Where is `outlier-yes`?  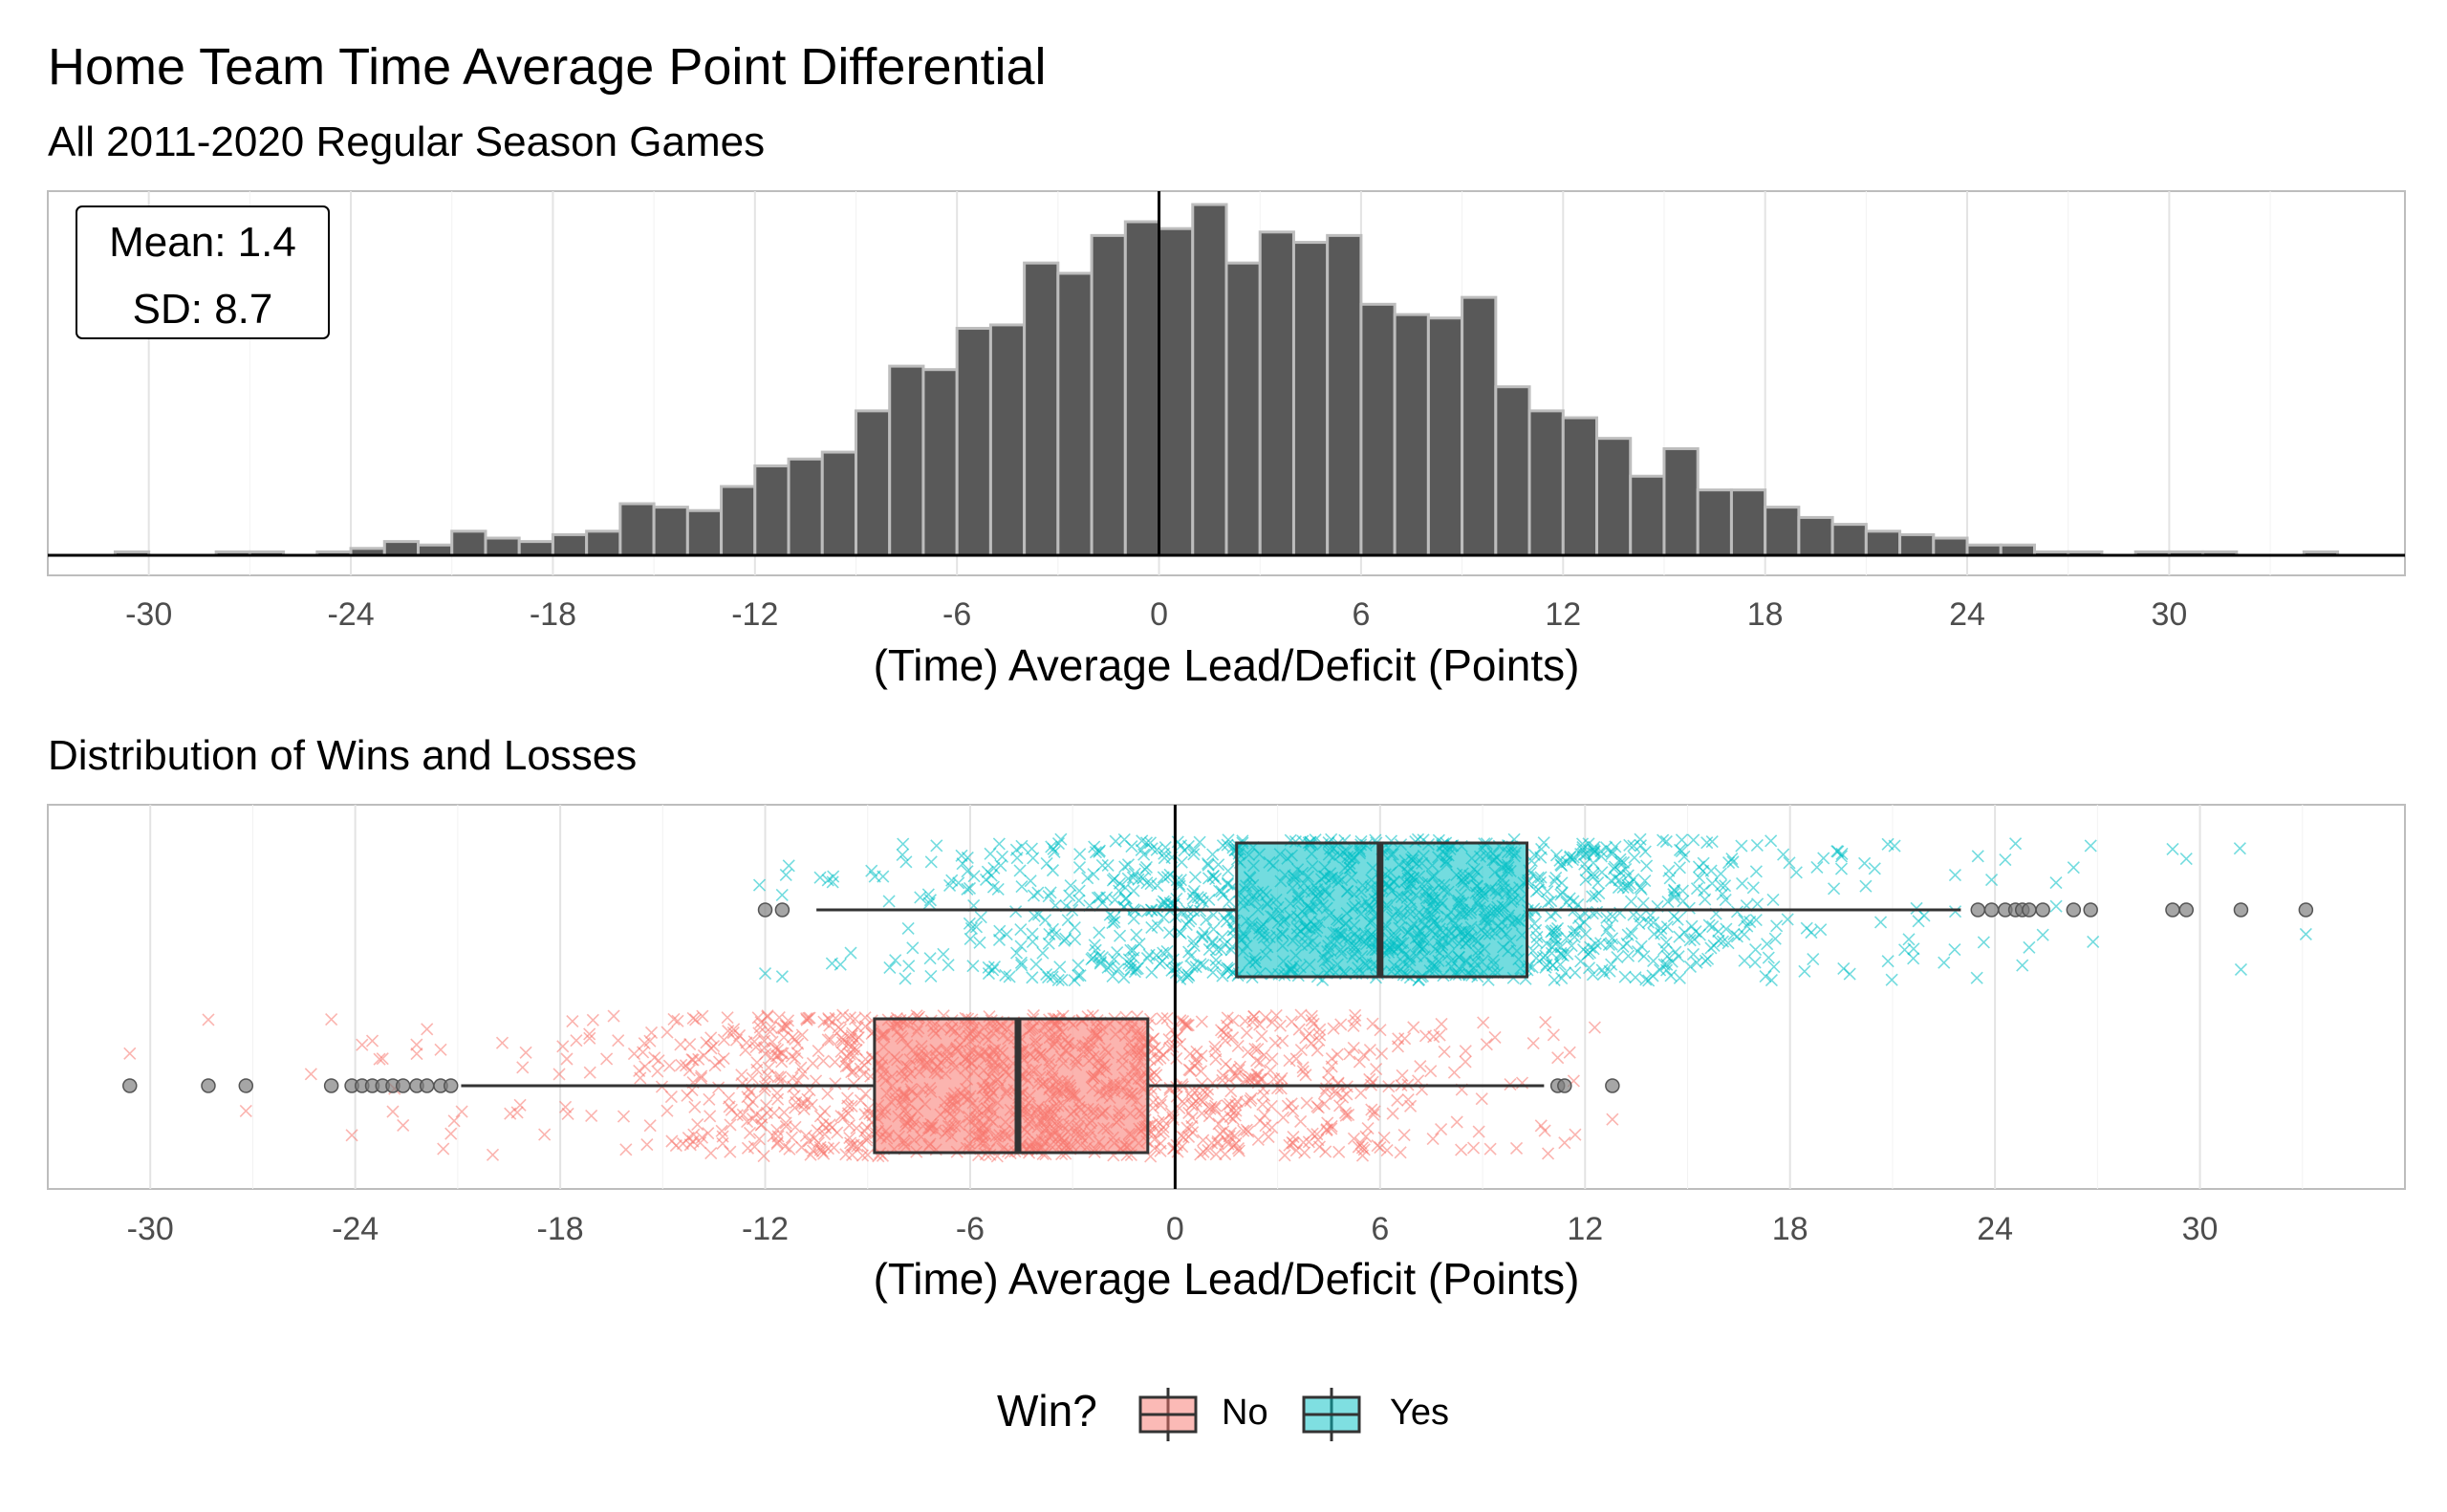
outlier-yes is located at coordinates (2172, 910).